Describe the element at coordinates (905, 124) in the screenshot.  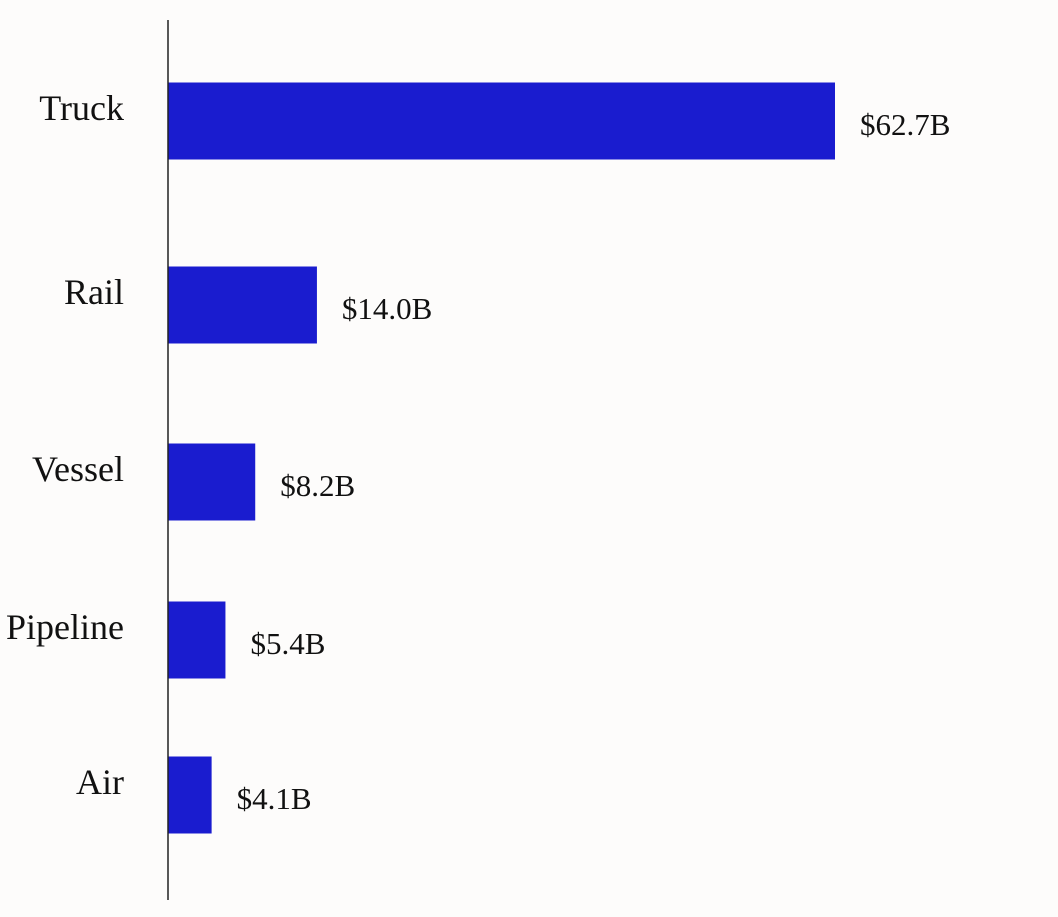
I see `value-label: $62.7B` at that location.